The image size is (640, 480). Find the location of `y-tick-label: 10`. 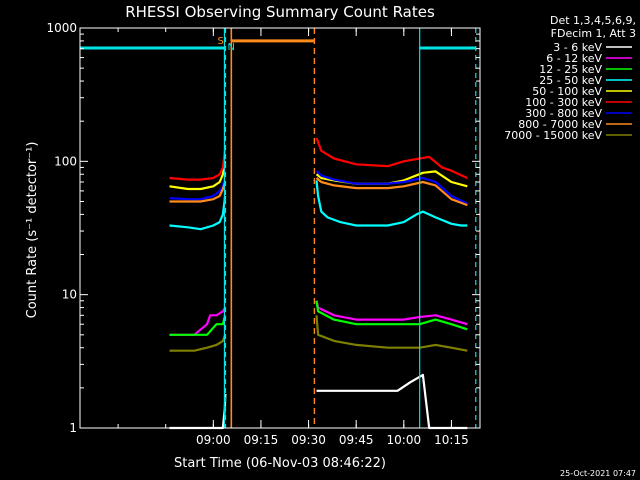

y-tick-label: 10 is located at coordinates (69, 295).